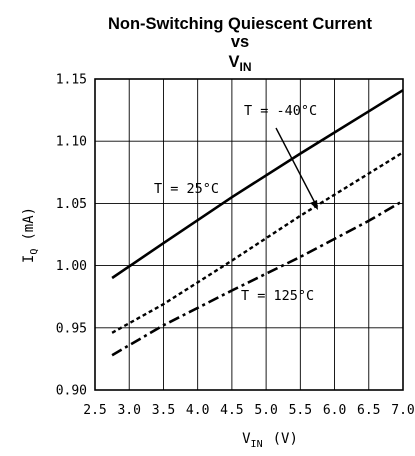 This screenshot has width=415, height=456. I want to click on y-tick-label: 0.95, so click(71, 328).